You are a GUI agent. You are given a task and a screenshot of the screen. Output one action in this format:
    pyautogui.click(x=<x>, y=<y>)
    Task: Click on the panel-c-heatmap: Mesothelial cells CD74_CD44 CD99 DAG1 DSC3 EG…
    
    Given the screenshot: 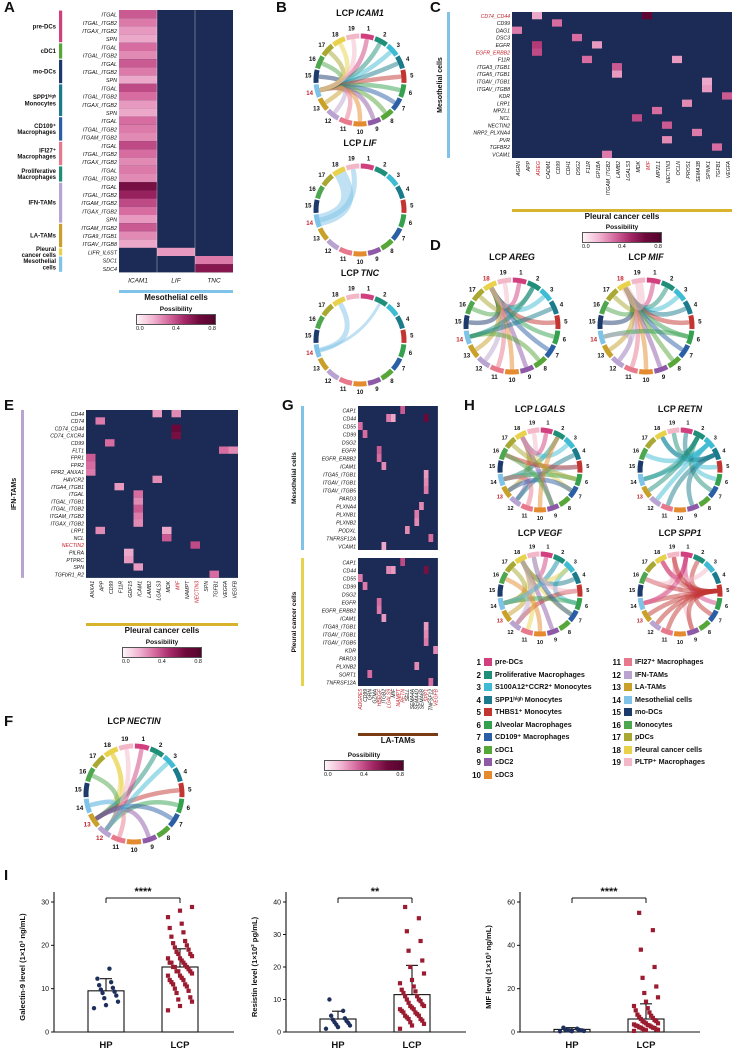 What is the action you would take?
    pyautogui.click(x=584, y=113)
    